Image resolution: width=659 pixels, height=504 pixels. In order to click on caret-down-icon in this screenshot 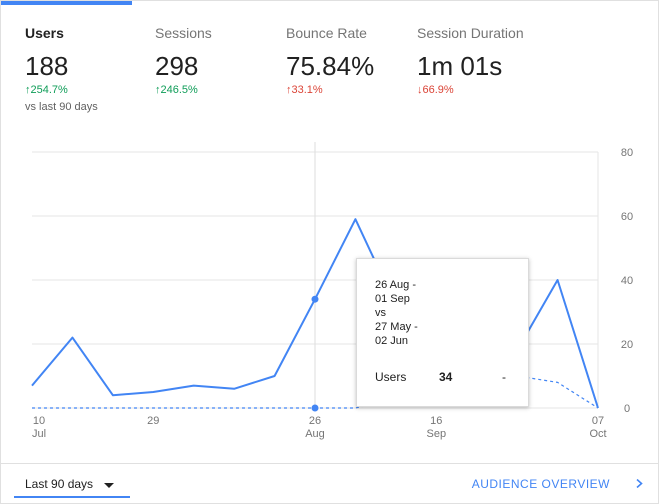, I will do `click(109, 485)`.